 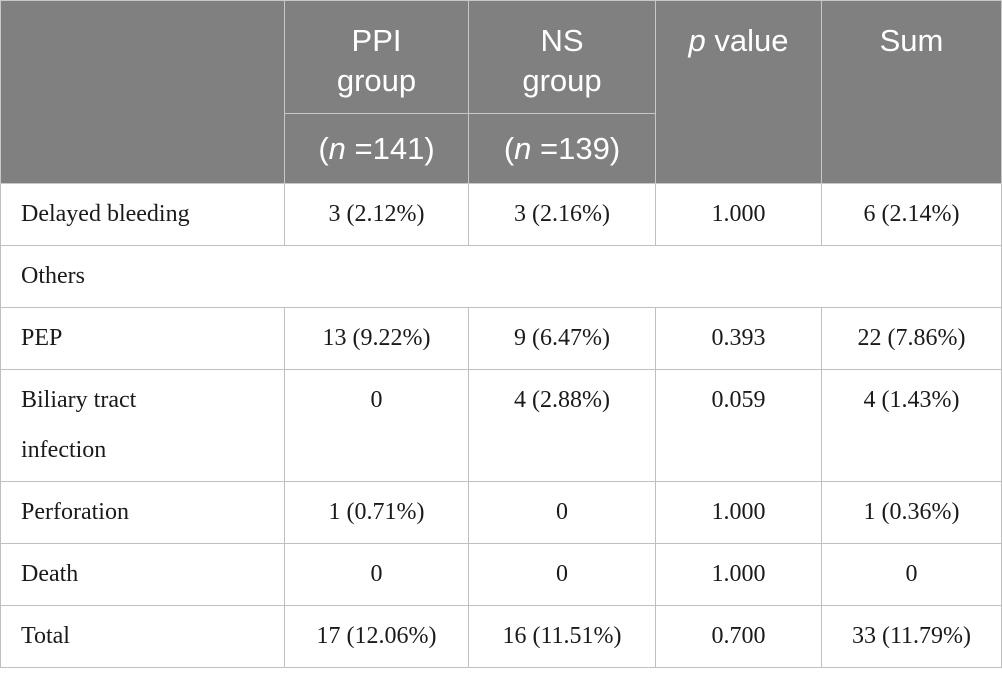 I want to click on header-p-rest: value, so click(x=747, y=40).